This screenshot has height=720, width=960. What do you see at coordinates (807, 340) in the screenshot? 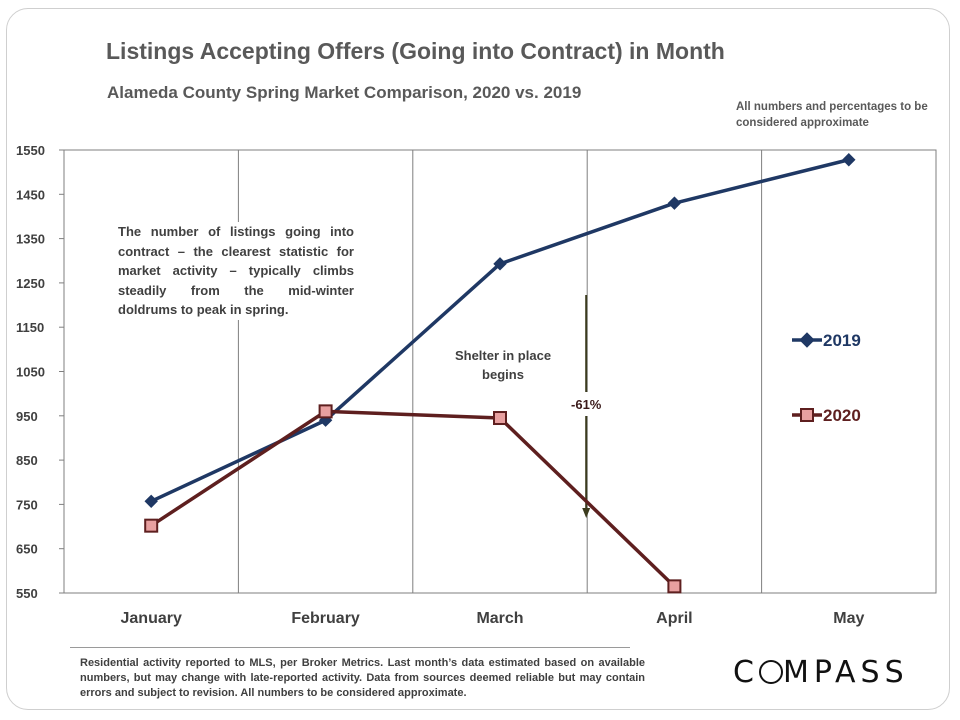
I see `legend-marker-2019` at bounding box center [807, 340].